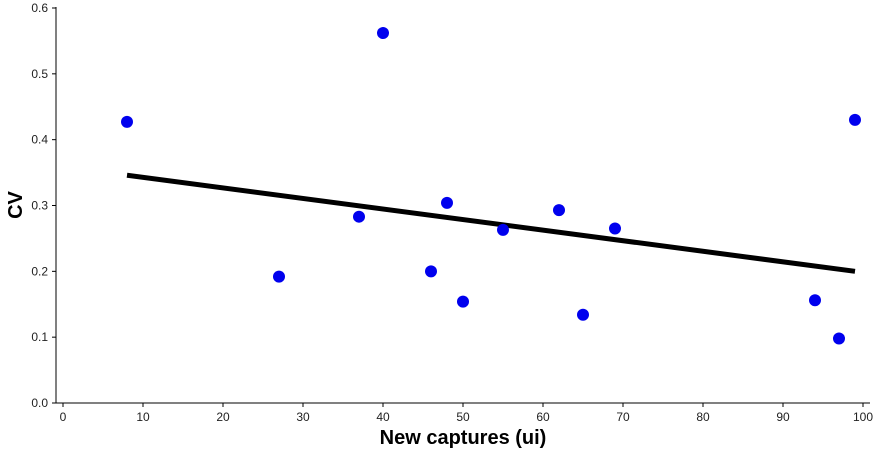 The height and width of the screenshot is (455, 878). I want to click on y-tick-label: 0.3, so click(39, 206).